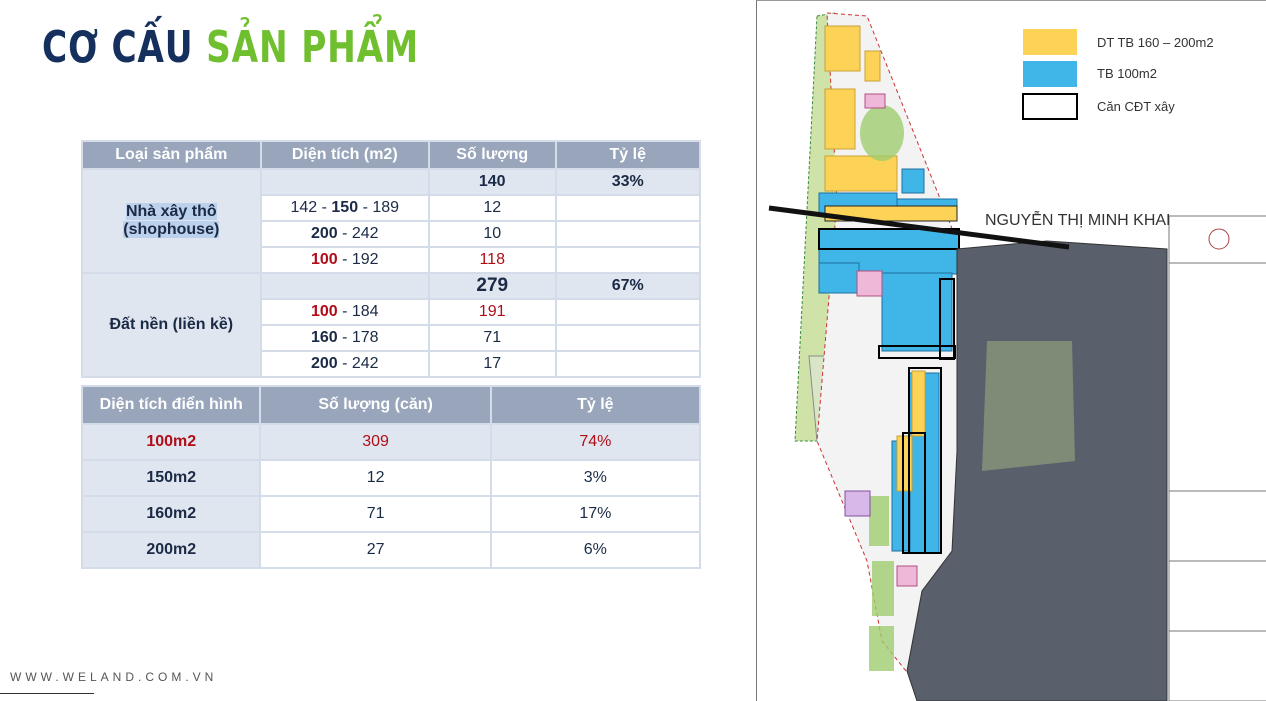 The image size is (1266, 701). Describe the element at coordinates (492, 286) in the screenshot. I see `group-total: 279` at that location.